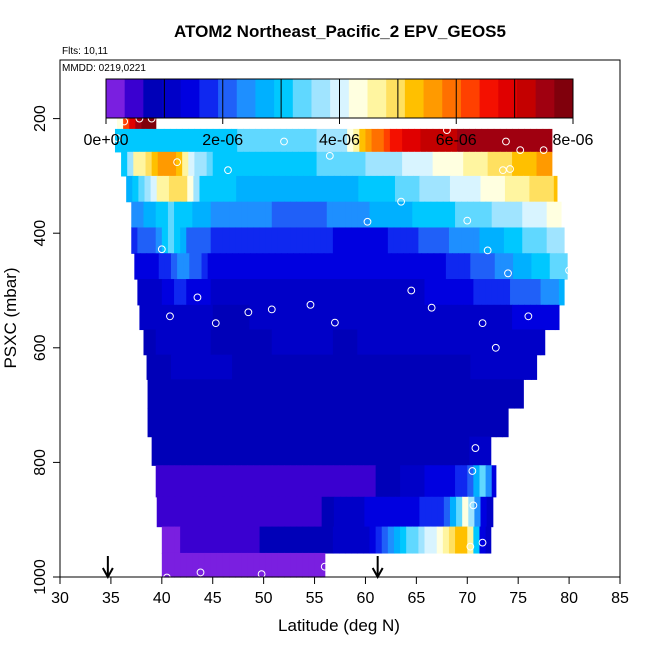 This screenshot has width=650, height=650. Describe the element at coordinates (467, 598) in the screenshot. I see `x-tick-label: 70` at that location.